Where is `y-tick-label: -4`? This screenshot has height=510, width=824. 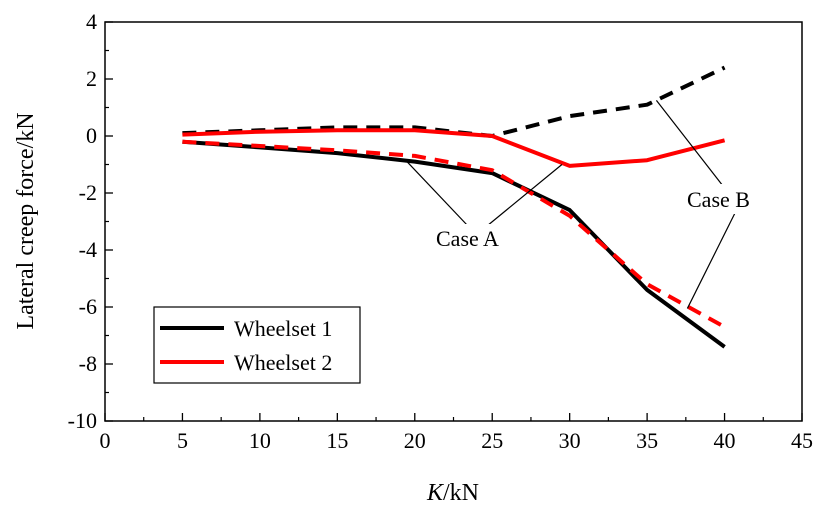 y-tick-label: -4 is located at coordinates (88, 249).